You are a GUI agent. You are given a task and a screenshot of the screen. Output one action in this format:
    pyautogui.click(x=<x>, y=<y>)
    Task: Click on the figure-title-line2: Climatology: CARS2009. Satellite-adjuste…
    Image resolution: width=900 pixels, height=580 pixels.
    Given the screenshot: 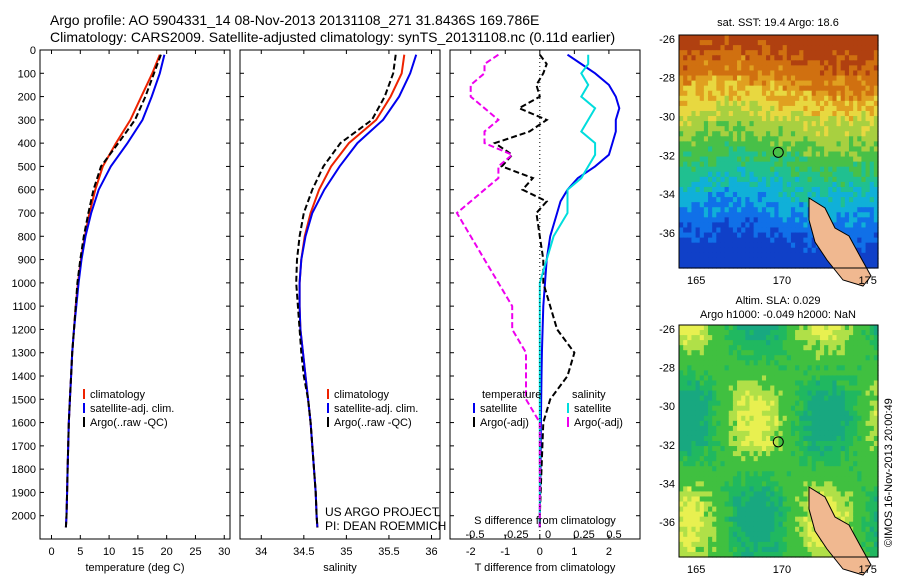 What is the action you would take?
    pyautogui.click(x=333, y=37)
    